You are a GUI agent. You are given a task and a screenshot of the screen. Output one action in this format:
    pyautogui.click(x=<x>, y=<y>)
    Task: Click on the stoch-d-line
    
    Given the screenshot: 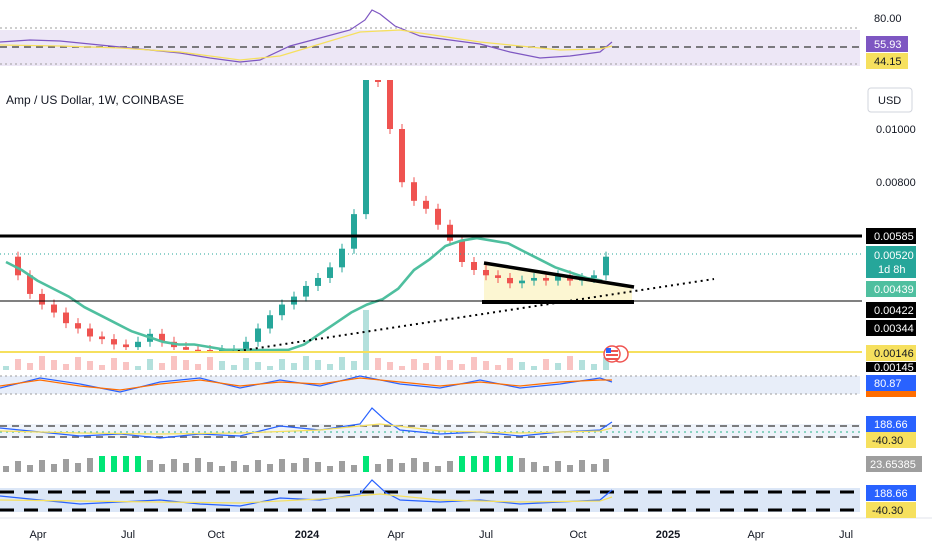 What is the action you would take?
    pyautogui.click(x=306, y=384)
    